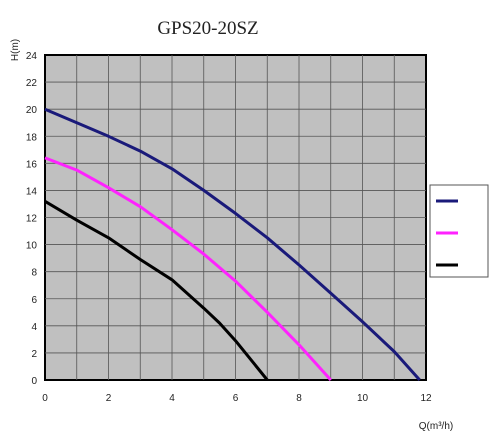 The image size is (491, 442). Describe the element at coordinates (109, 398) in the screenshot. I see `x-tick-label: 2` at that location.